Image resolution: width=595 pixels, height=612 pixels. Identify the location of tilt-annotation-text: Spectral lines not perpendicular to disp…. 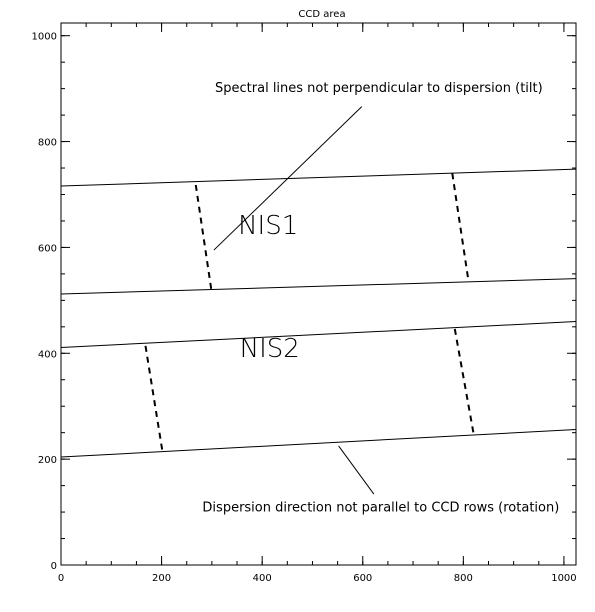
(379, 88).